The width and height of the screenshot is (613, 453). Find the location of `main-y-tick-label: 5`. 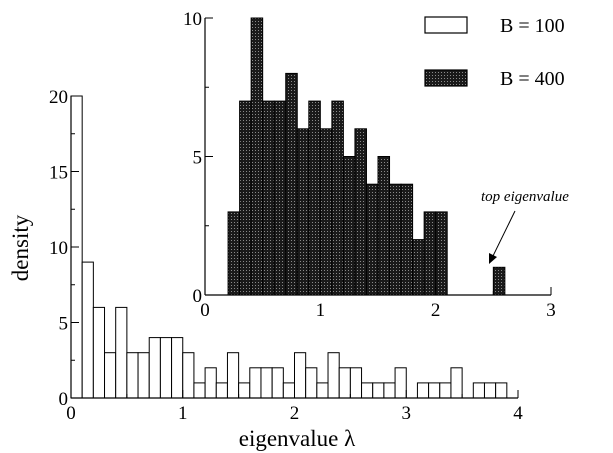

main-y-tick-label: 5 is located at coordinates (64, 324).